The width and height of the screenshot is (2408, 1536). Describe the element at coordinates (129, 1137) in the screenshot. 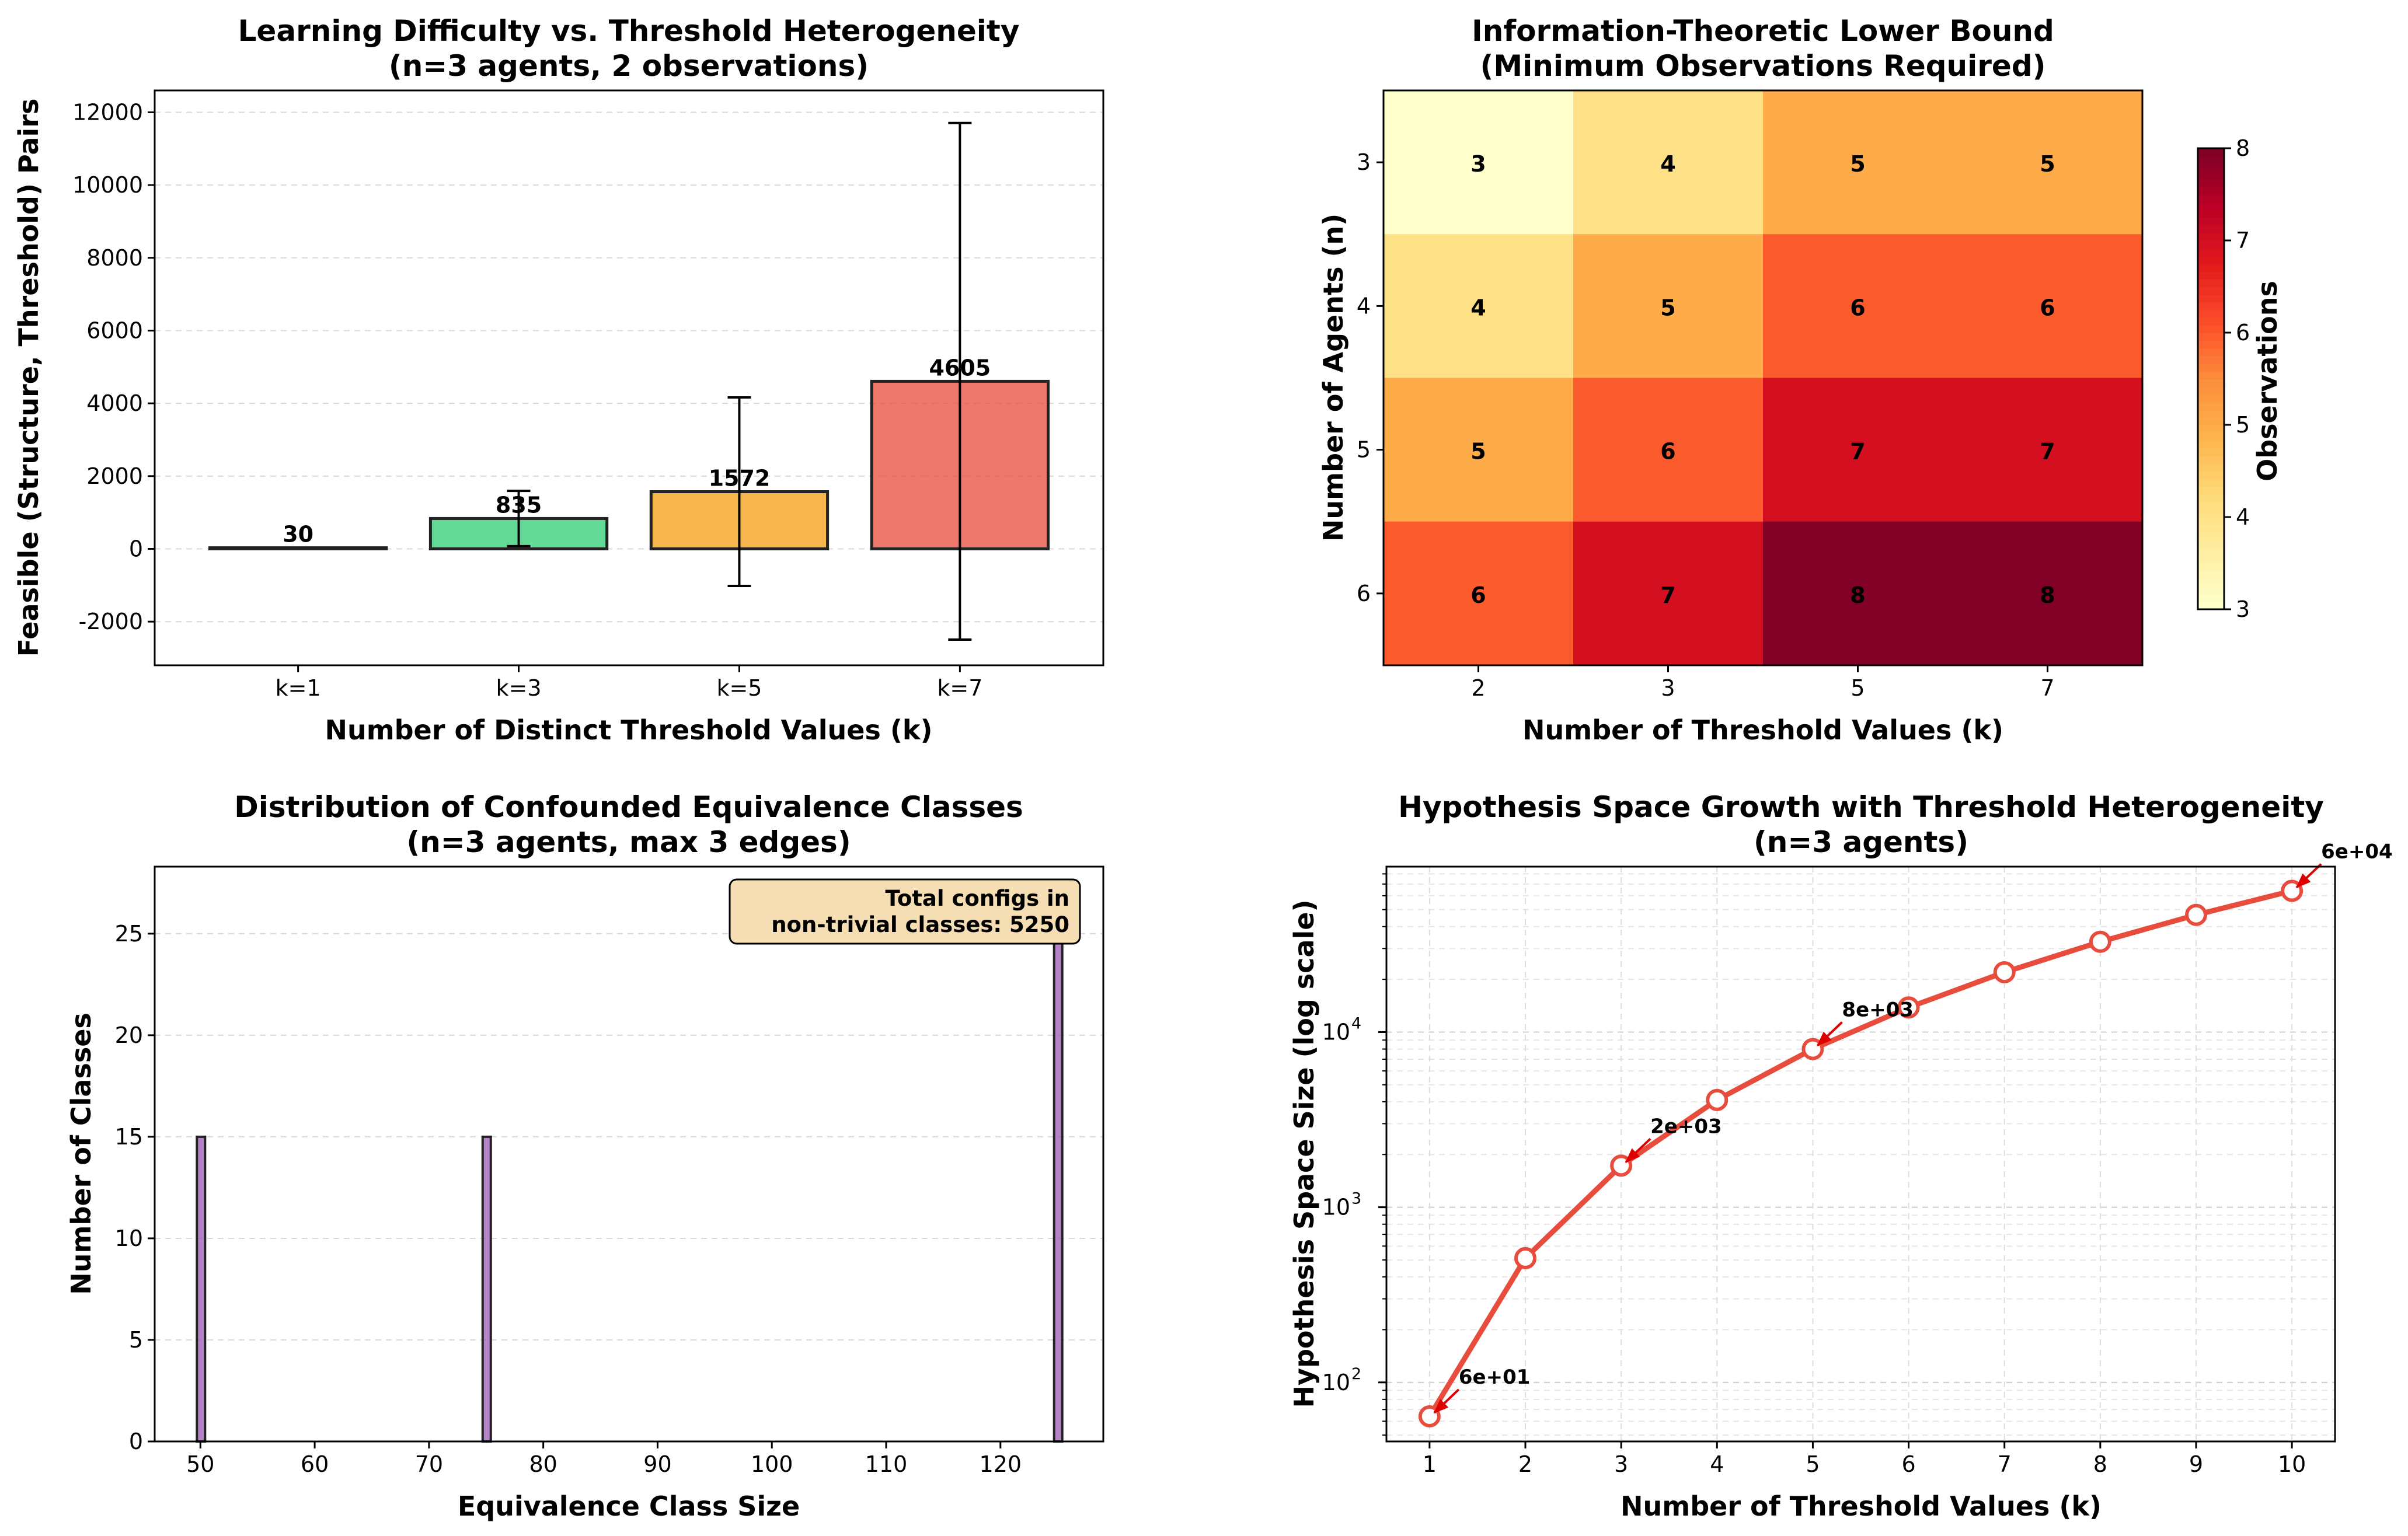

I see `y-tick-label: 15` at that location.